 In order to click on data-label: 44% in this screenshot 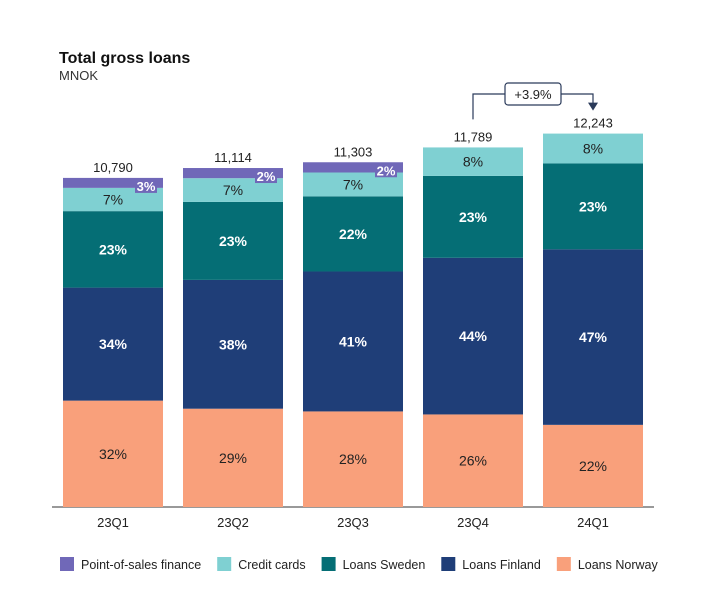, I will do `click(473, 336)`.